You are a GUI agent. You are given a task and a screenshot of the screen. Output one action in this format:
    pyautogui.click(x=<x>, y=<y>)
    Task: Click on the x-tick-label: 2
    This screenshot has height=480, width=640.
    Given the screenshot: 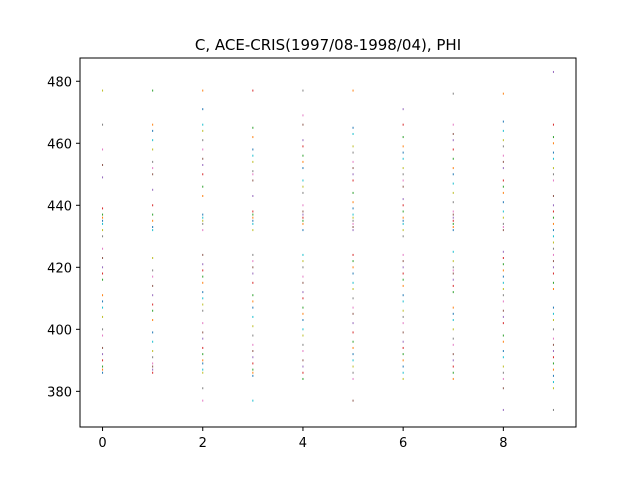 What is the action you would take?
    pyautogui.click(x=203, y=443)
    